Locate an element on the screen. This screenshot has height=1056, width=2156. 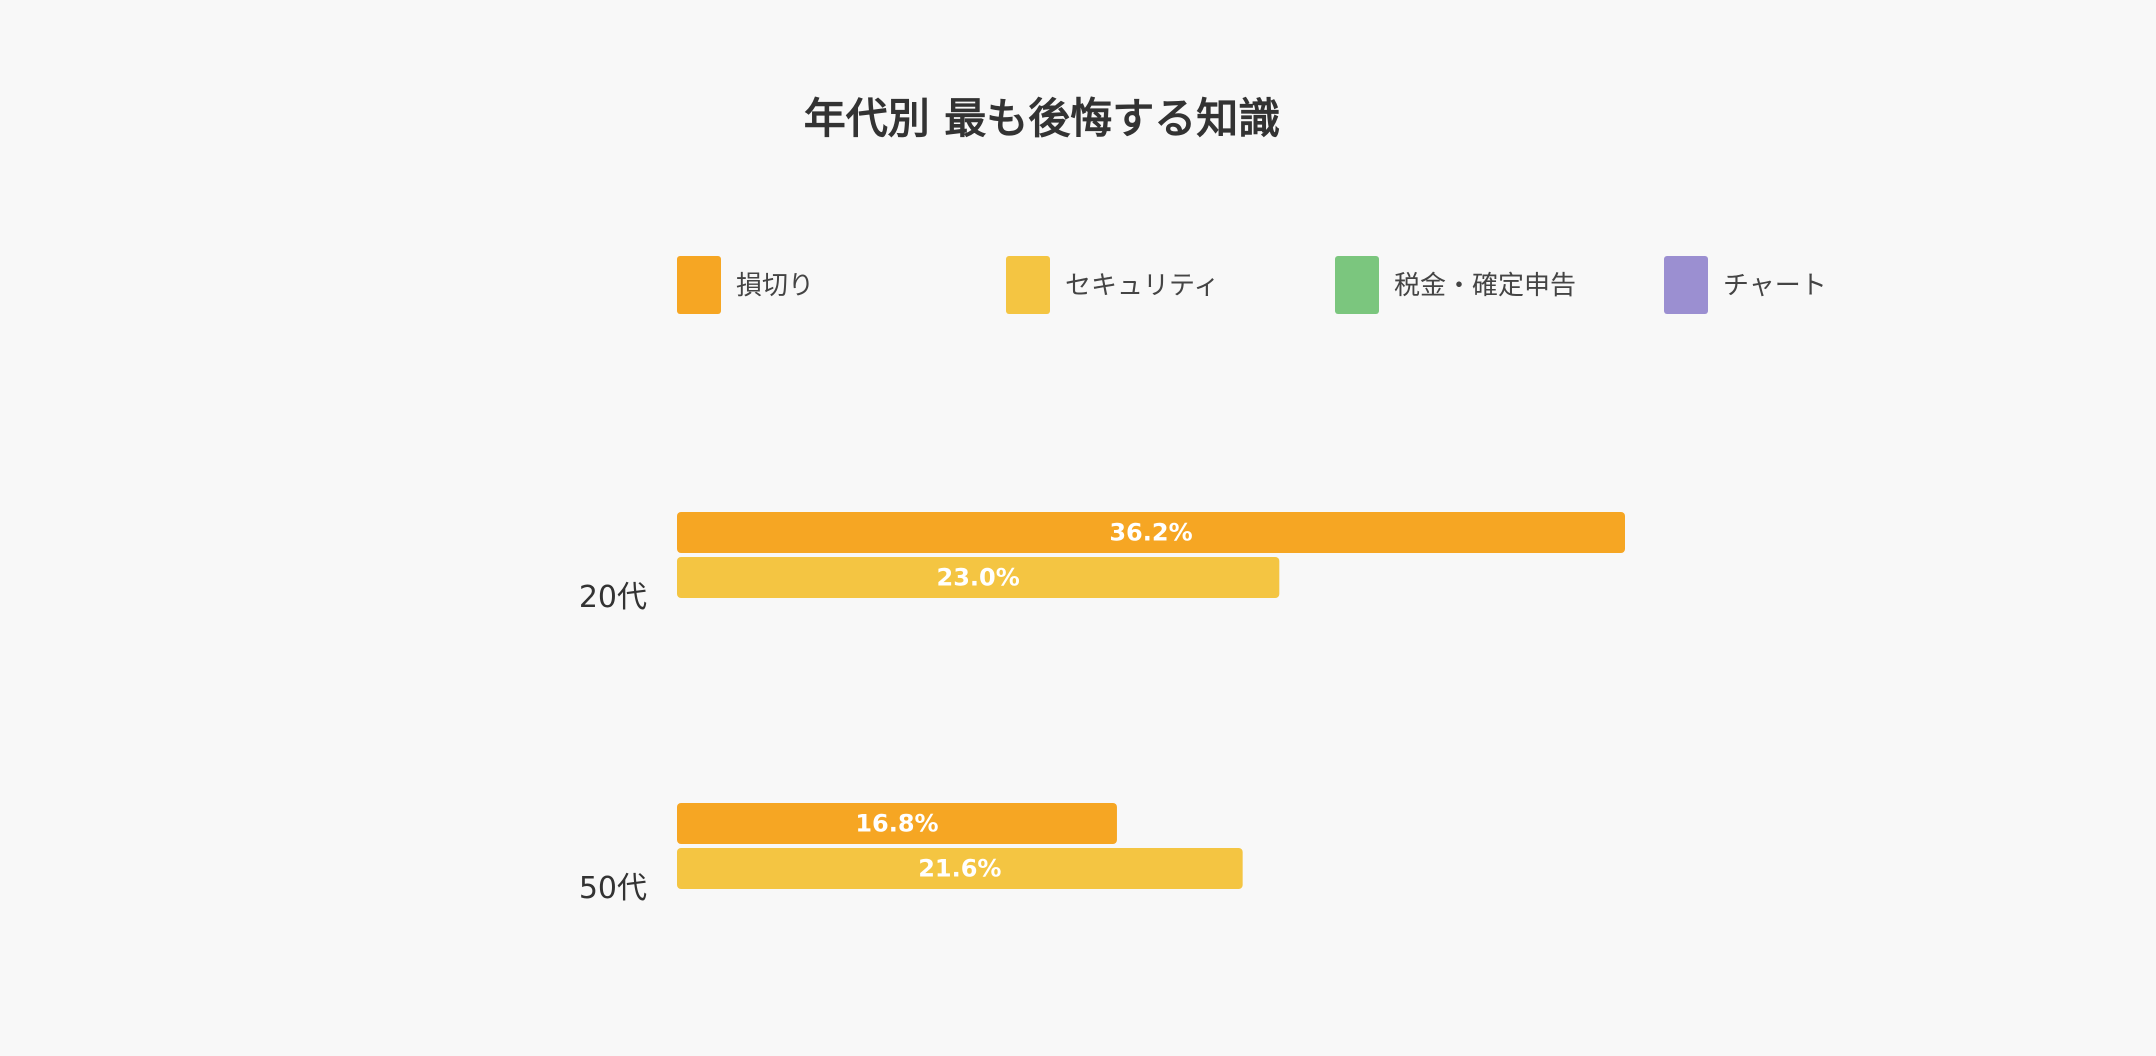
category-axis: 20代 50代 is located at coordinates (613, 743).